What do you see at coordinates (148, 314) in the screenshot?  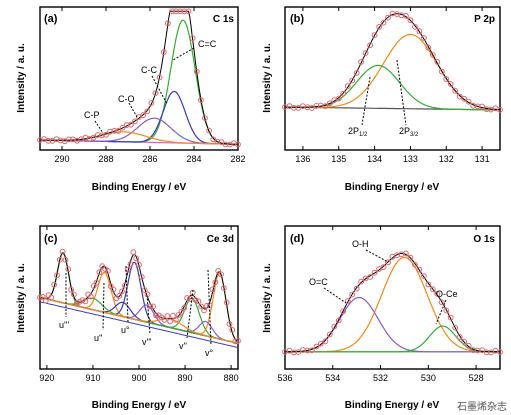 I see `arrow-v3` at bounding box center [148, 314].